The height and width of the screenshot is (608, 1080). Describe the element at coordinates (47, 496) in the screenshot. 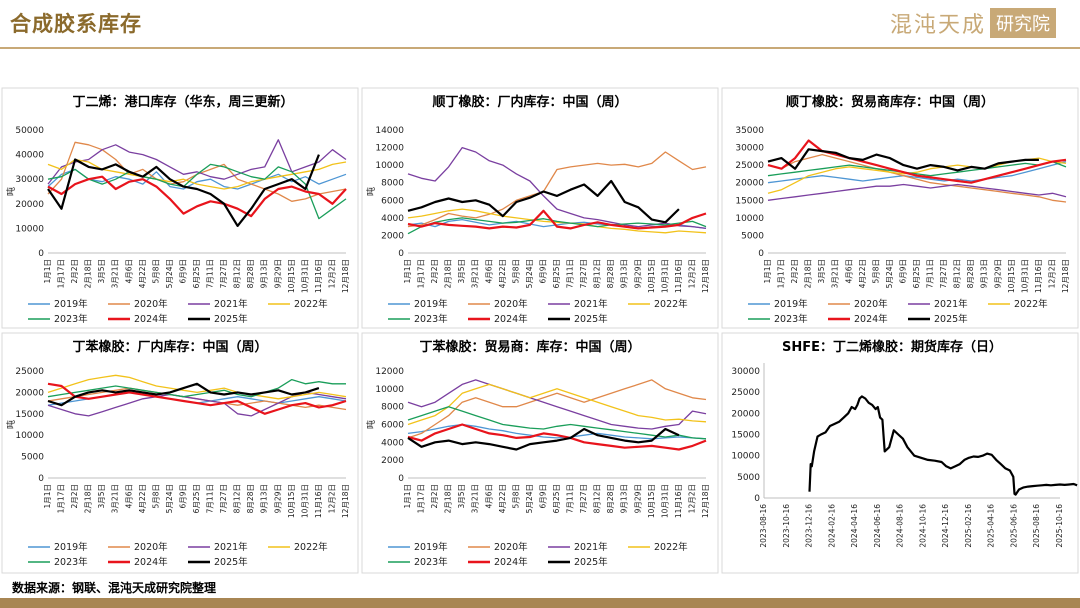

I see `x-tick-label: 1月1日` at that location.